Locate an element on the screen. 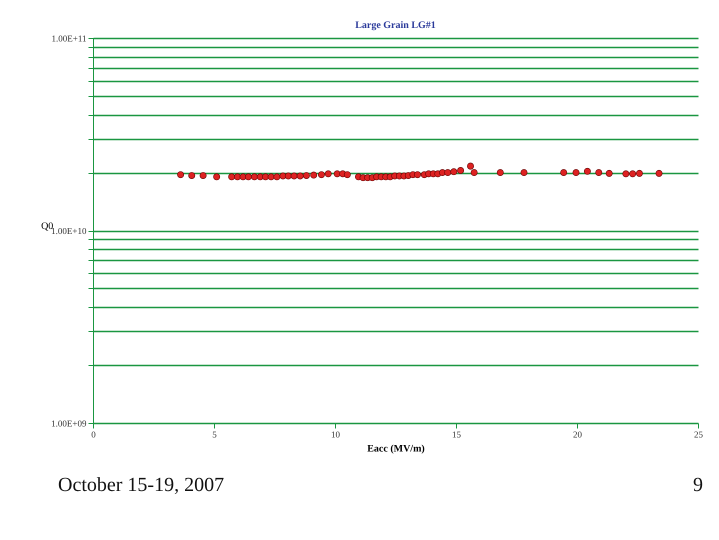 The image size is (719, 540). x-tick-label: 15 is located at coordinates (457, 435).